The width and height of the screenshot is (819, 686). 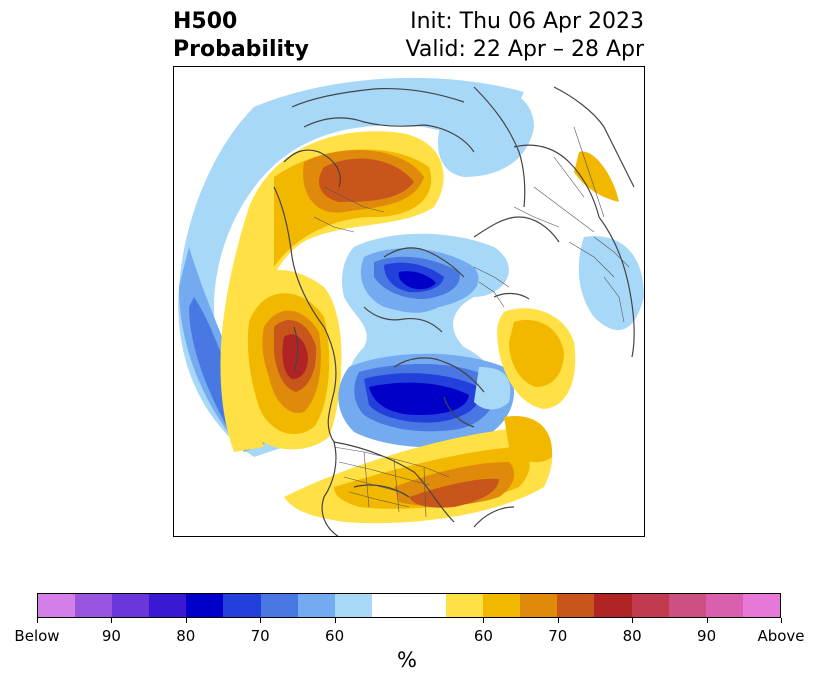 What do you see at coordinates (527, 21) in the screenshot?
I see `init-date: Init: Thu 06 Apr 2023` at bounding box center [527, 21].